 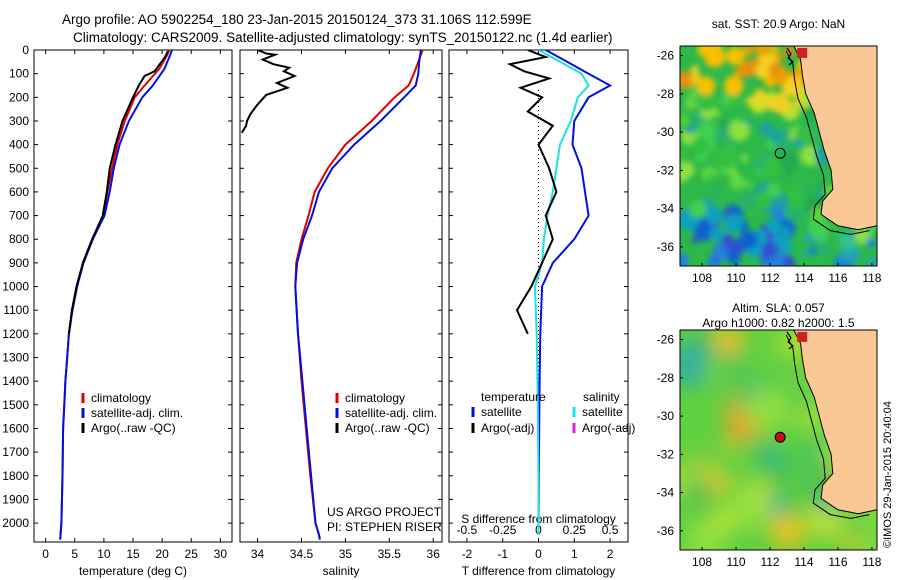 What do you see at coordinates (15, 523) in the screenshot?
I see `depth-tick-label: 2000` at bounding box center [15, 523].